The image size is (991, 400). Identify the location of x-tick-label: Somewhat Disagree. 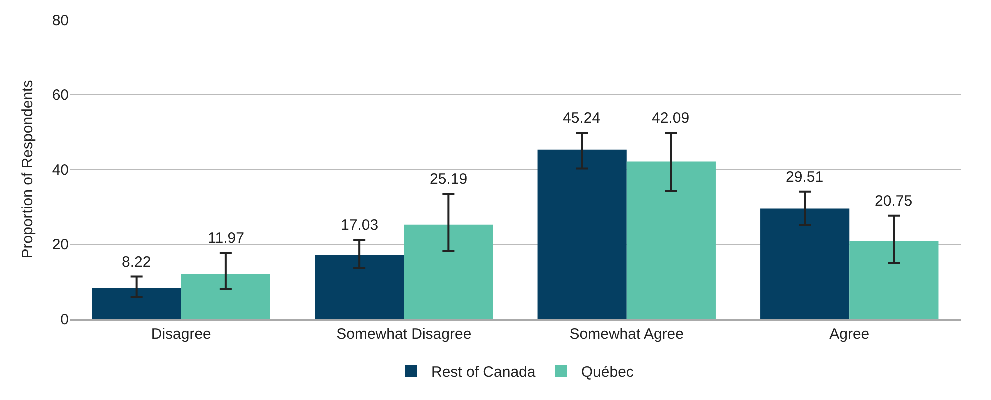
(404, 334).